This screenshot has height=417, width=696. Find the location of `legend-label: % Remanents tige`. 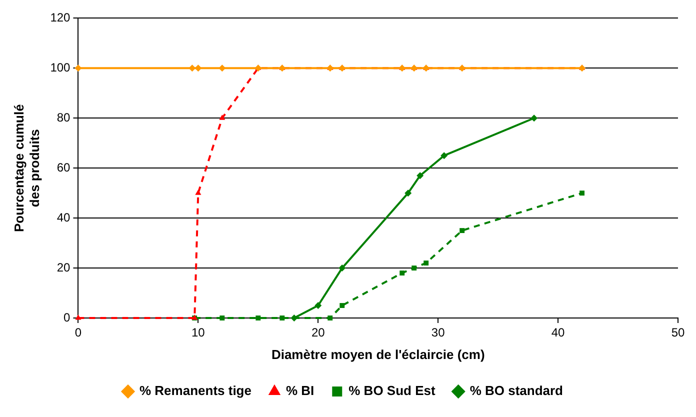

legend-label: % Remanents tige is located at coordinates (196, 390).